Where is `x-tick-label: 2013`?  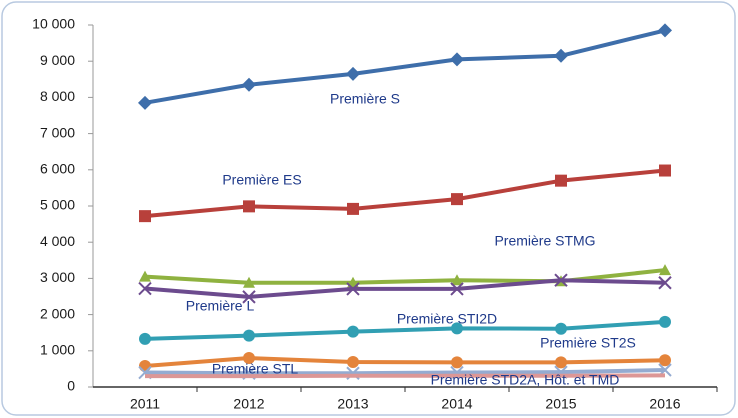
x-tick-label: 2013 is located at coordinates (352, 404).